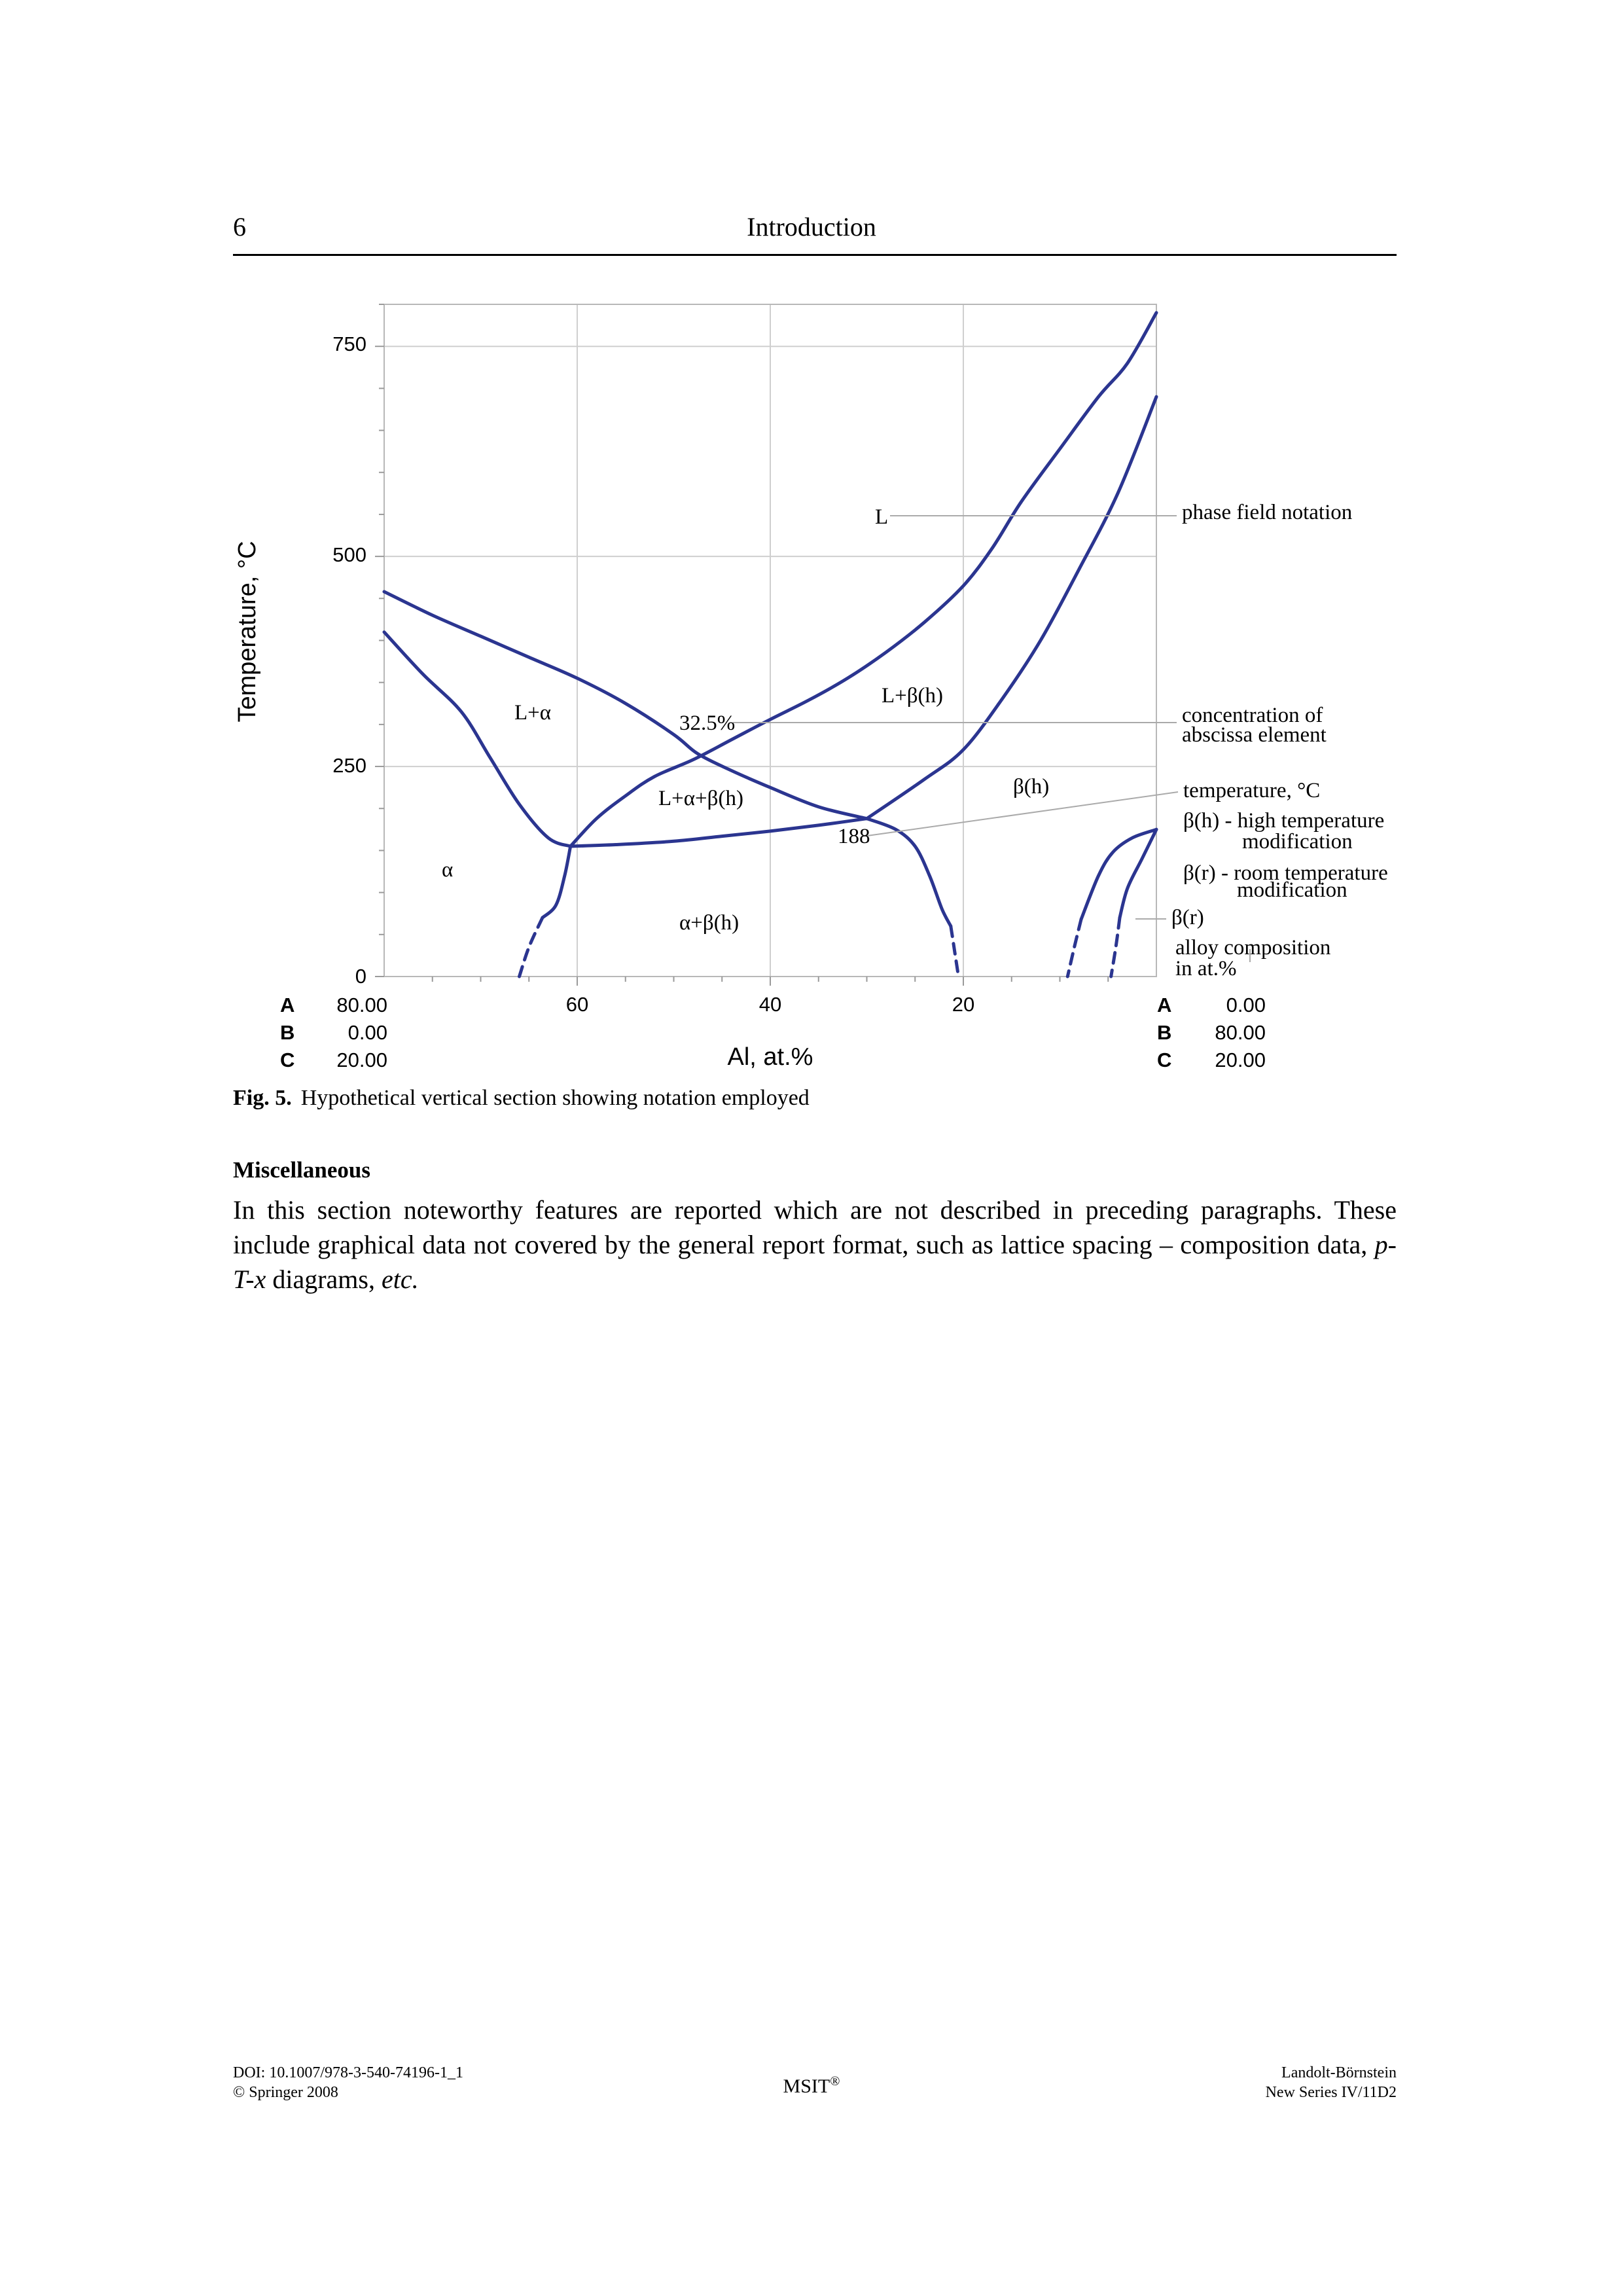  What do you see at coordinates (400, 1279) in the screenshot?
I see `paragraph-italic-etc: etc.` at bounding box center [400, 1279].